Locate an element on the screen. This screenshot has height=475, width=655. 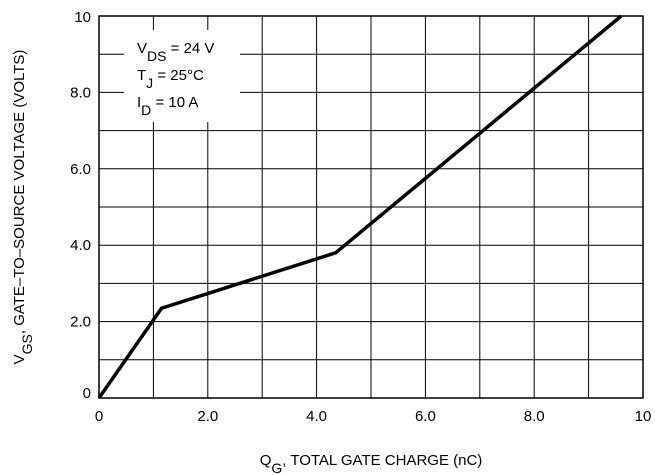
x-tick-label: 6.0 is located at coordinates (425, 416).